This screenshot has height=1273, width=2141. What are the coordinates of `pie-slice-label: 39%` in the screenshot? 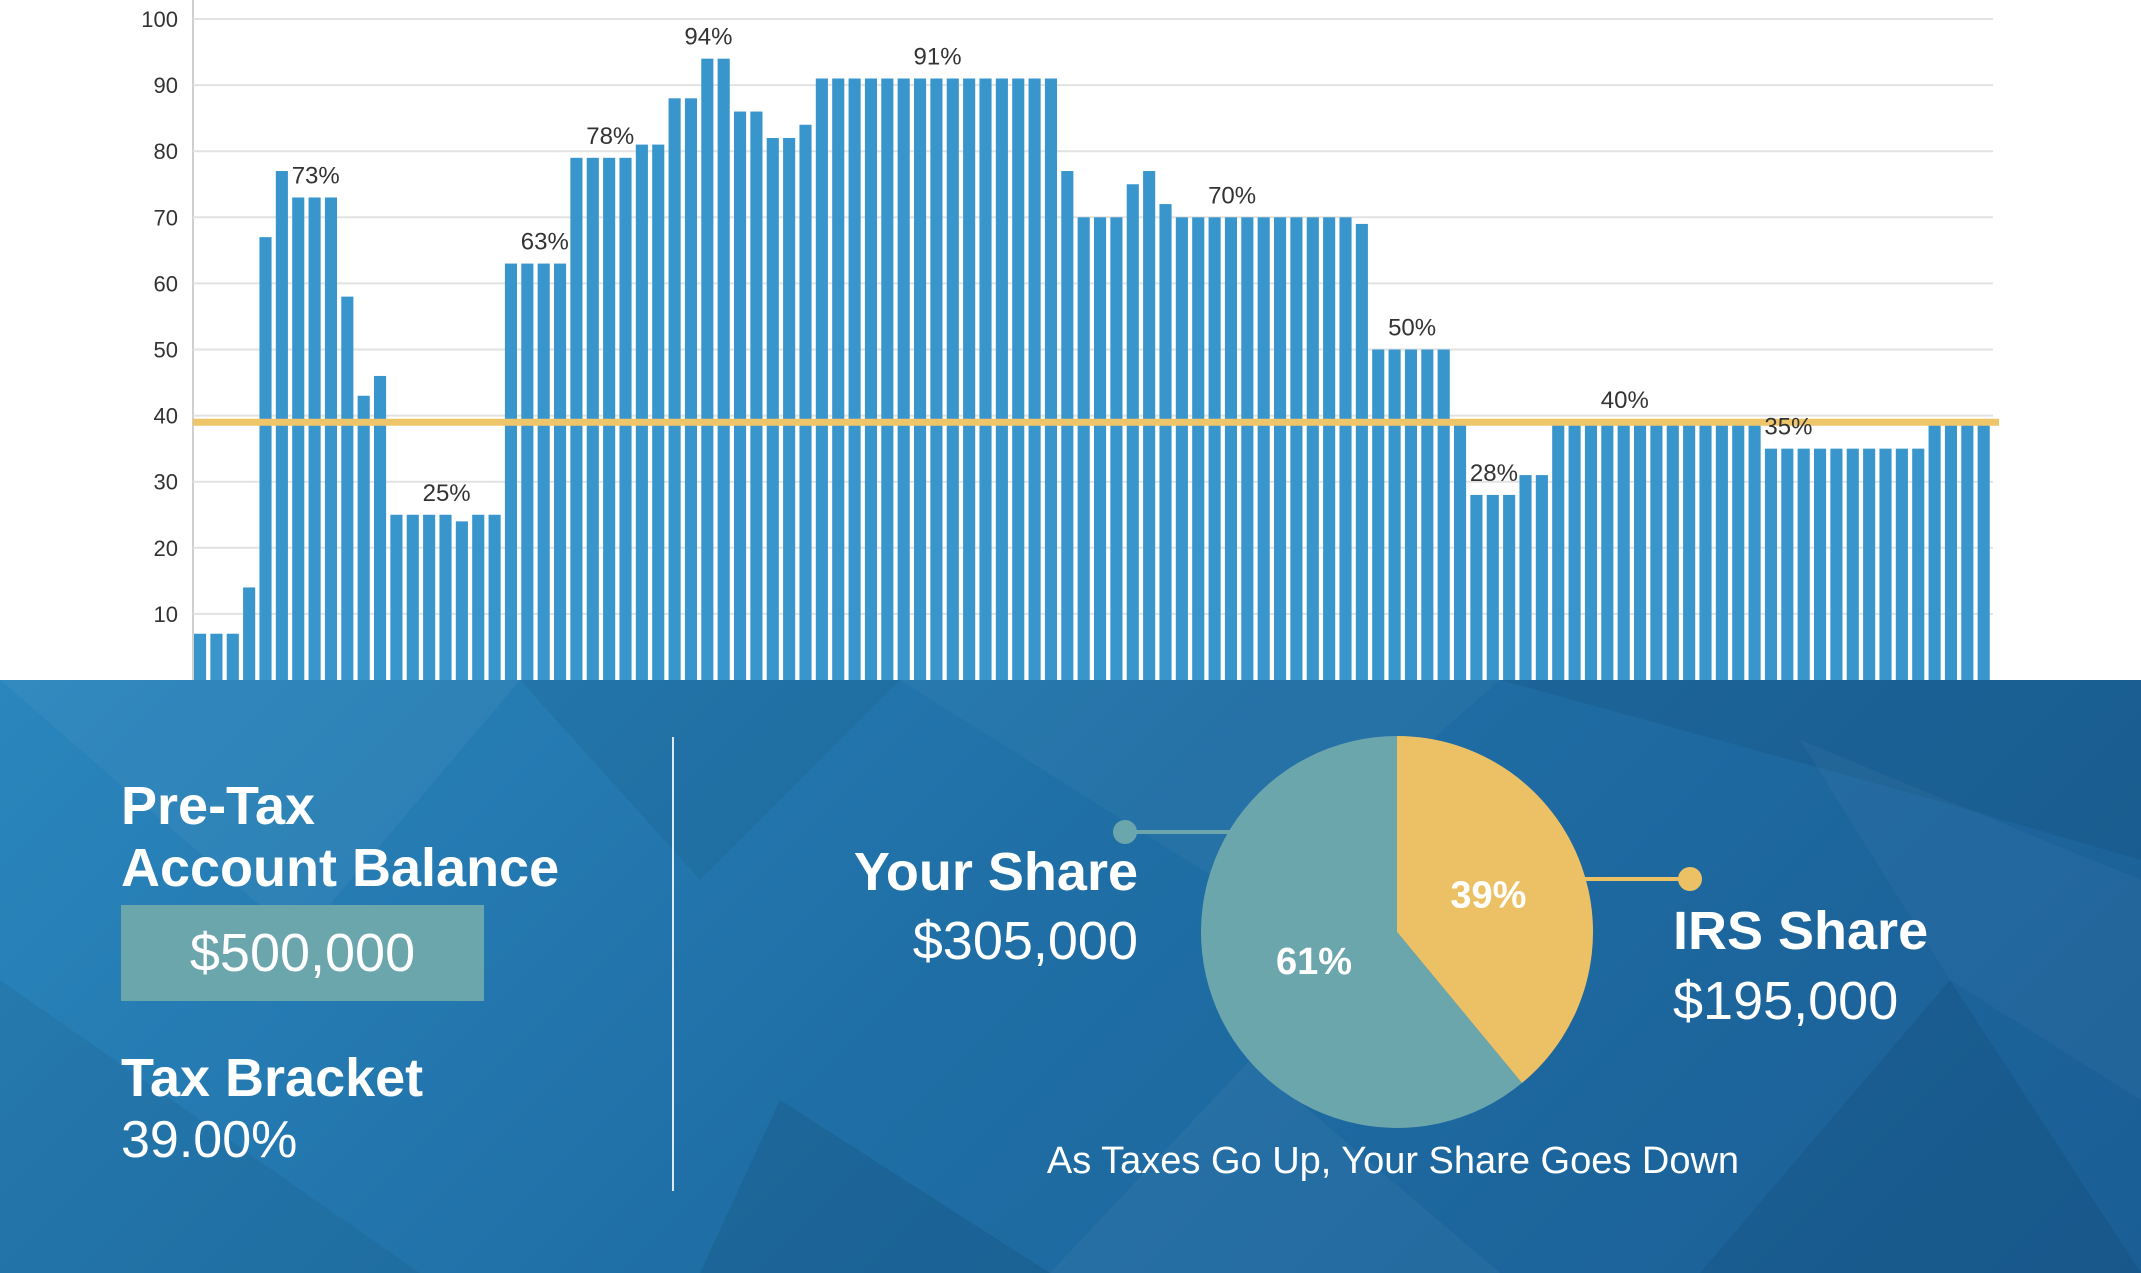 It's located at (1488, 895).